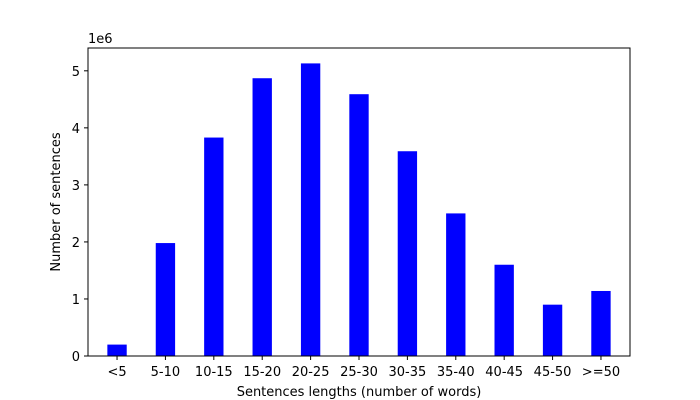 Image resolution: width=700 pixels, height=400 pixels. What do you see at coordinates (359, 372) in the screenshot?
I see `x-tick-label: 25-30` at bounding box center [359, 372].